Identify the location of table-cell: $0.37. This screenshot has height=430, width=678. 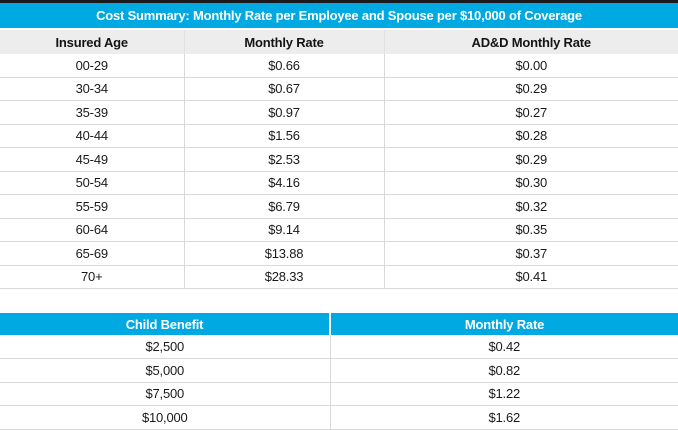
(530, 253).